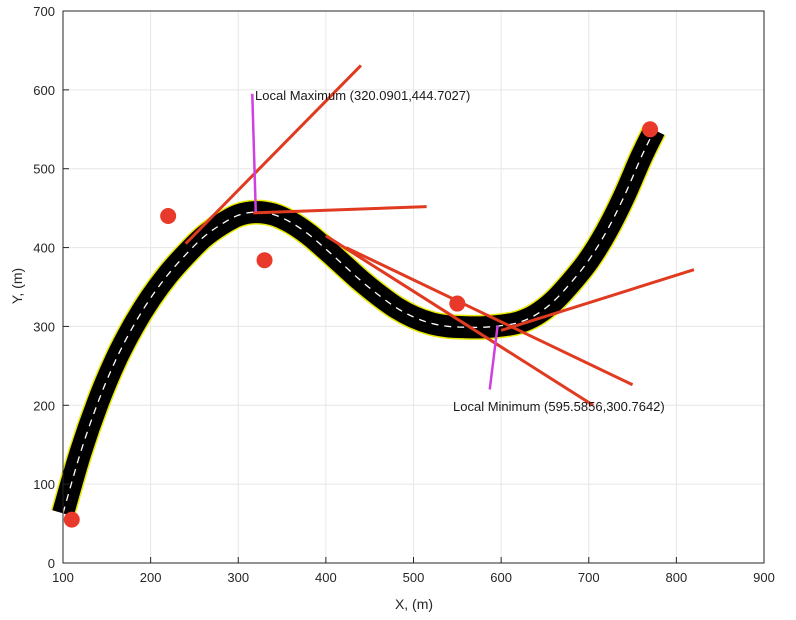  What do you see at coordinates (362, 95) in the screenshot?
I see `local-maximum-label: Local Maximum (320.0901,444.7027)` at bounding box center [362, 95].